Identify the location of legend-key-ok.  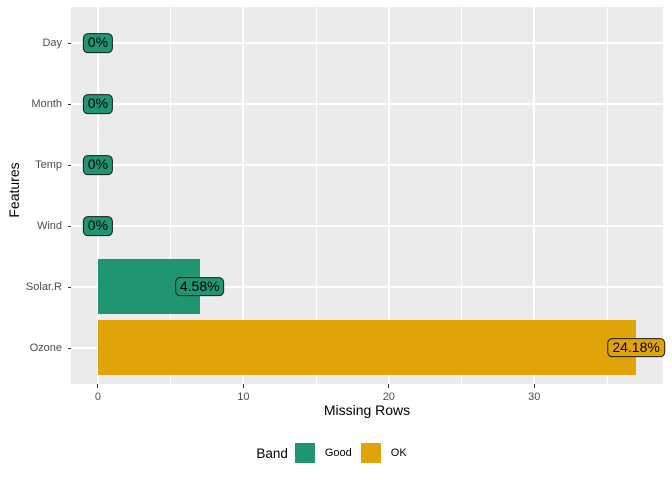
(370, 453).